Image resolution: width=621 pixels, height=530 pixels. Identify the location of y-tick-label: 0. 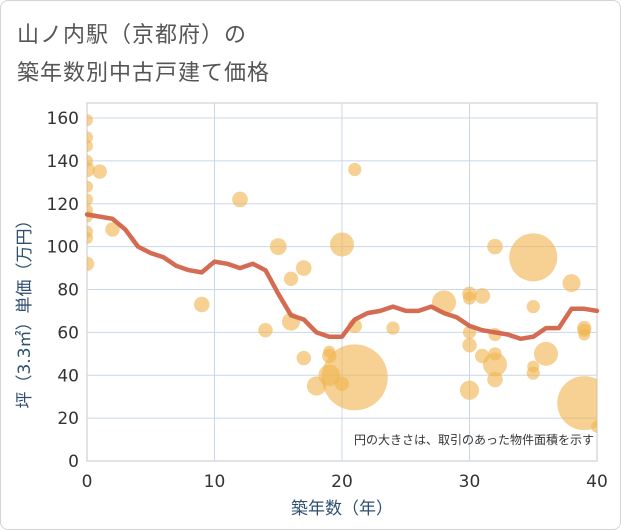
(73, 462).